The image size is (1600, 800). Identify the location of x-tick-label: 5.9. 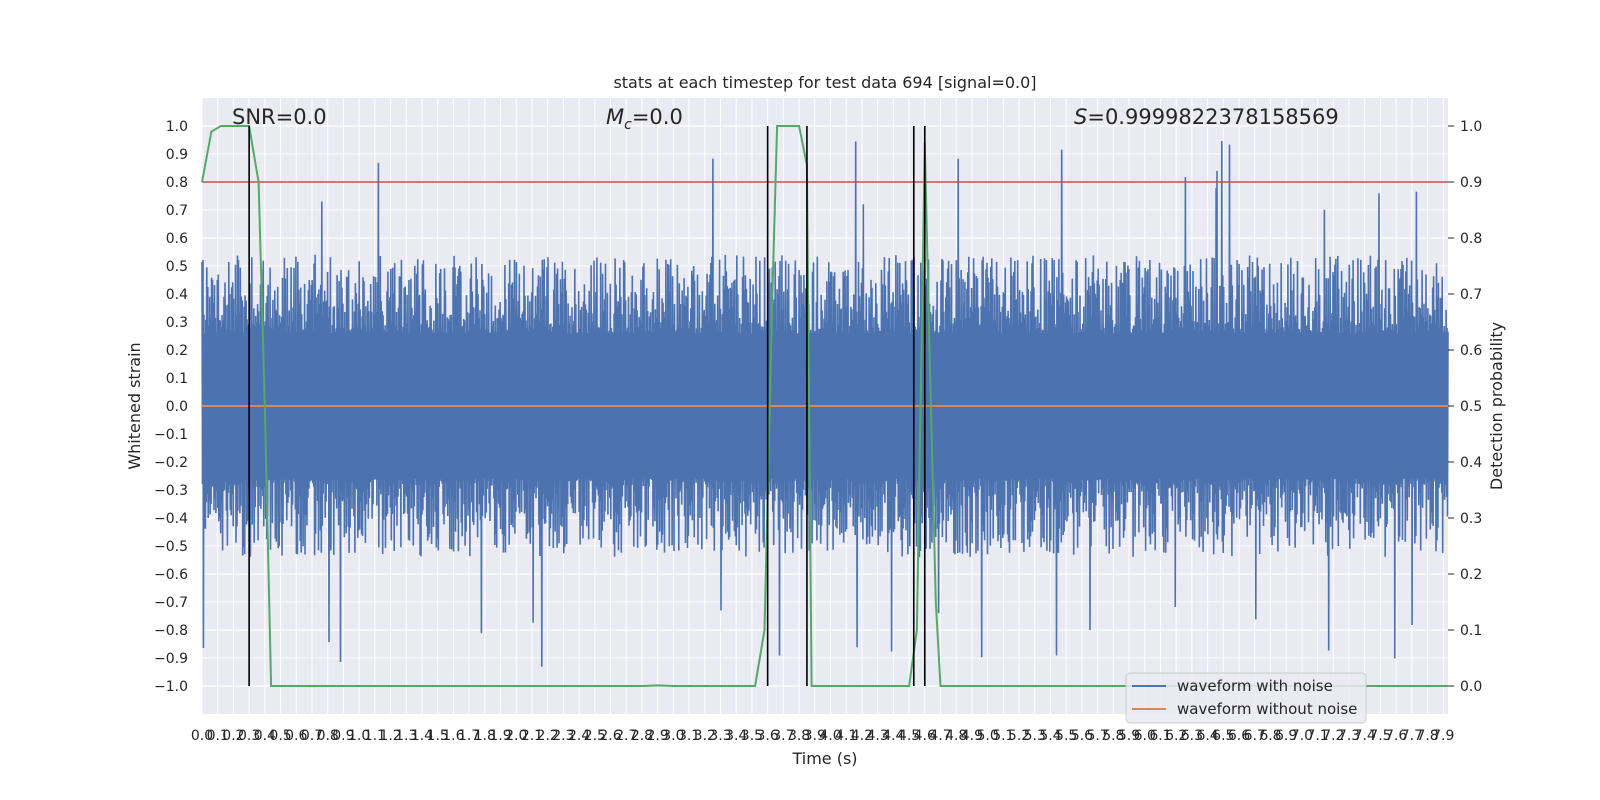
(1129, 736).